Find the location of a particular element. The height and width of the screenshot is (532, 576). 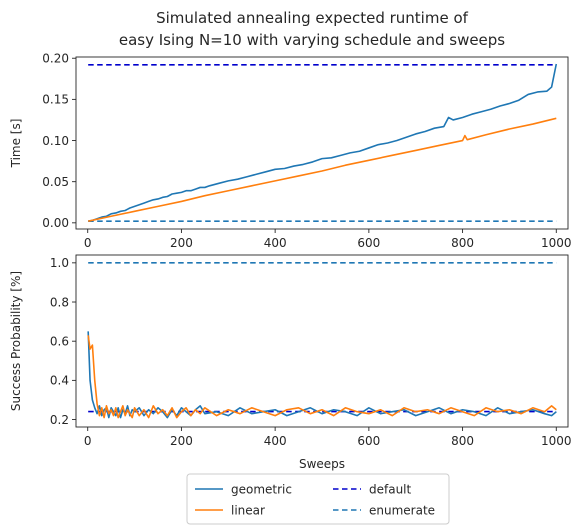

legend-label-default: default is located at coordinates (390, 490).